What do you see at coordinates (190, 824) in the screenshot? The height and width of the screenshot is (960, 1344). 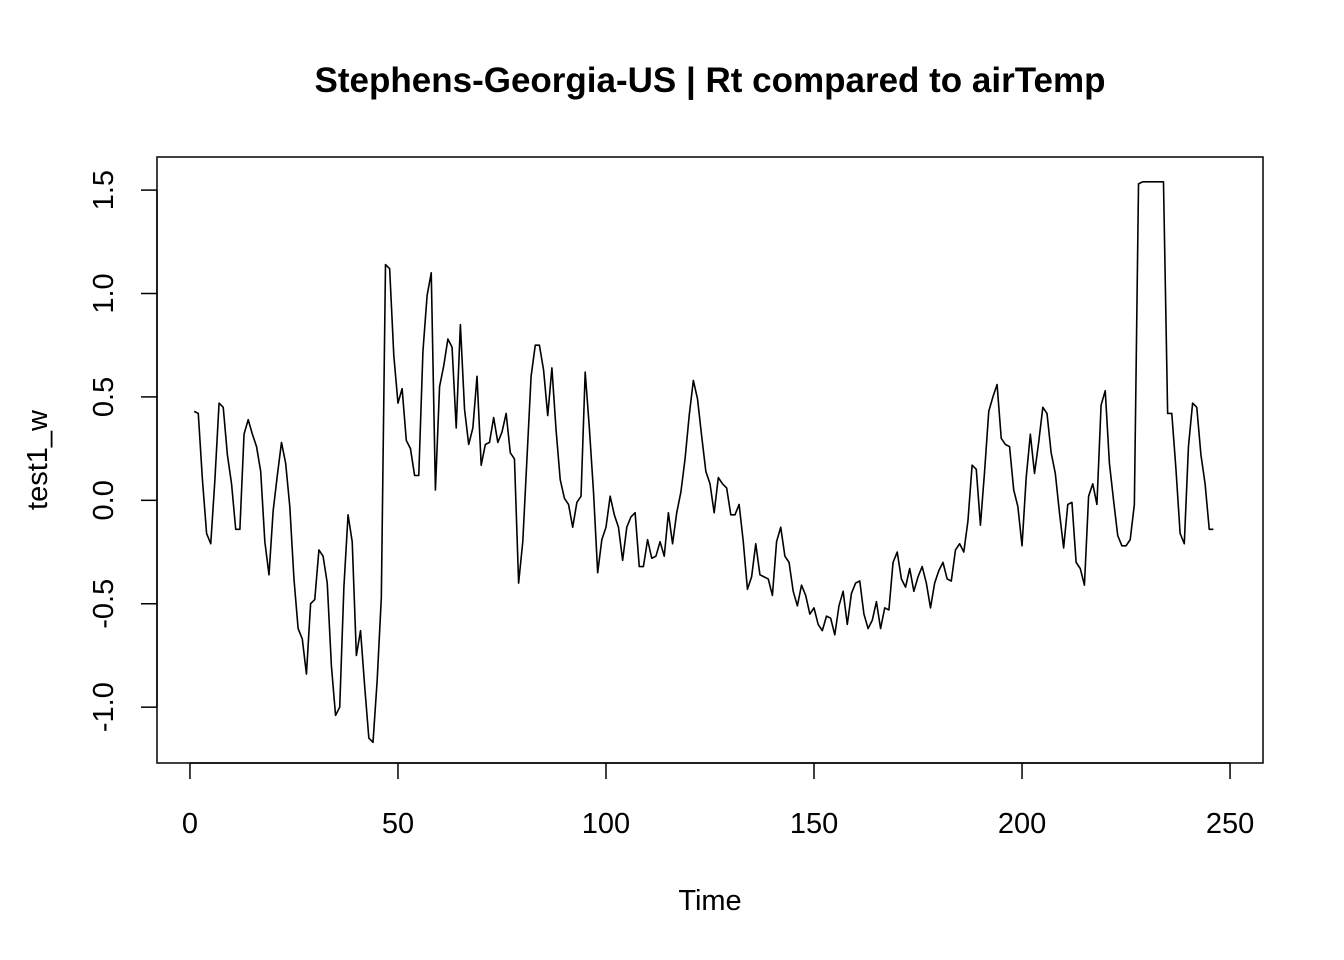 I see `x-tick-label: 0` at bounding box center [190, 824].